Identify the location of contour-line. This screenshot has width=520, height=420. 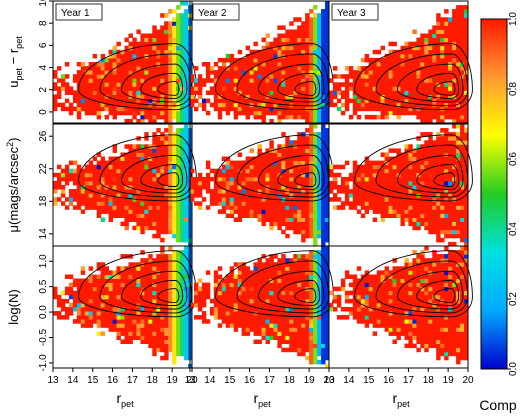
(438, 85).